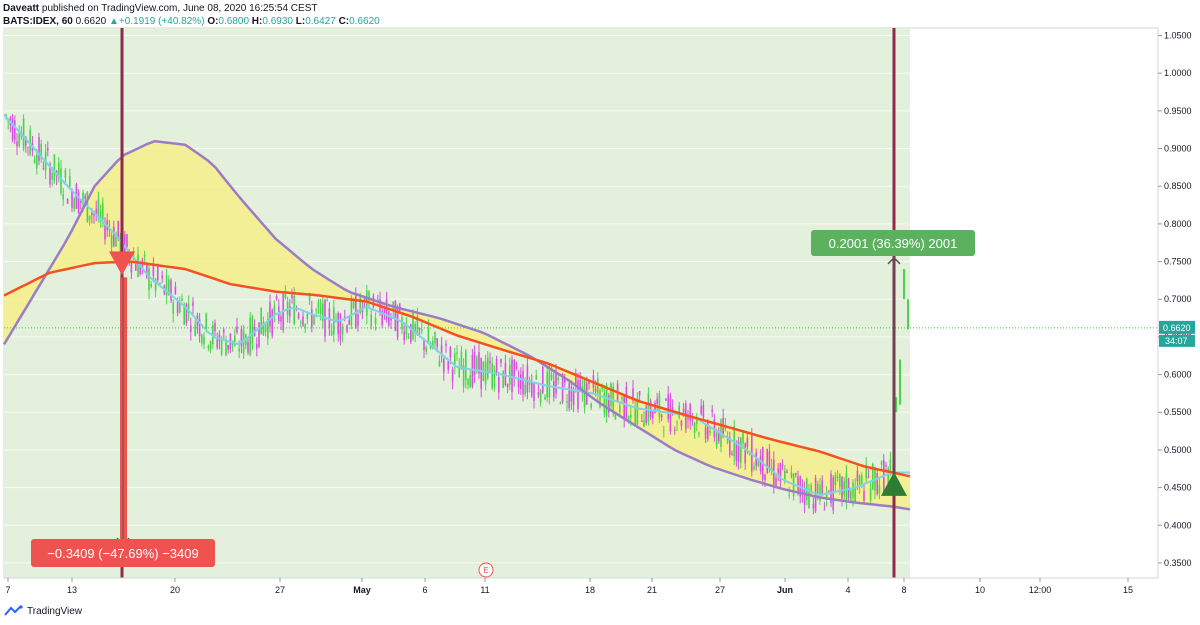  I want to click on sell-signal-triangle-icon, so click(122, 263).